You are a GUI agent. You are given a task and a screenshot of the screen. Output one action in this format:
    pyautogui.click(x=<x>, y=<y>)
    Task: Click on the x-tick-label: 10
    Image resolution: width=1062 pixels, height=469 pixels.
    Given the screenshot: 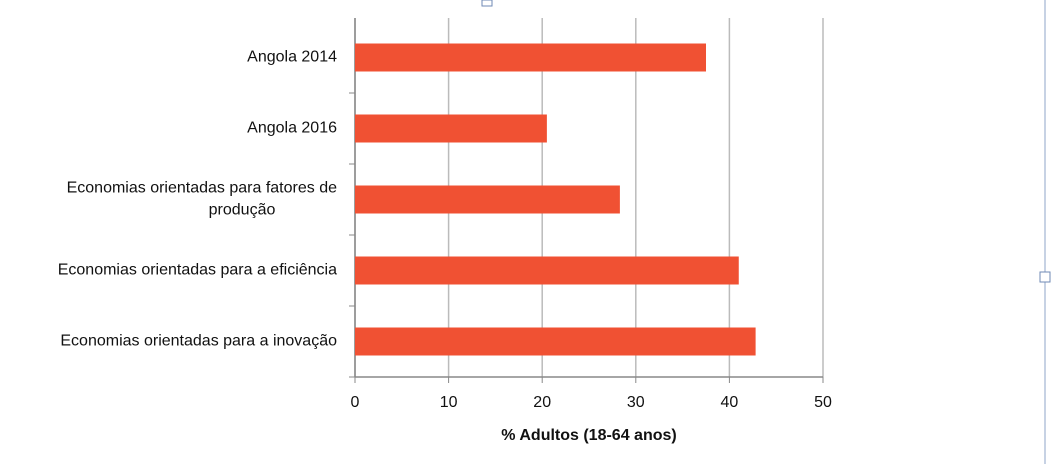 What is the action you would take?
    pyautogui.click(x=449, y=402)
    